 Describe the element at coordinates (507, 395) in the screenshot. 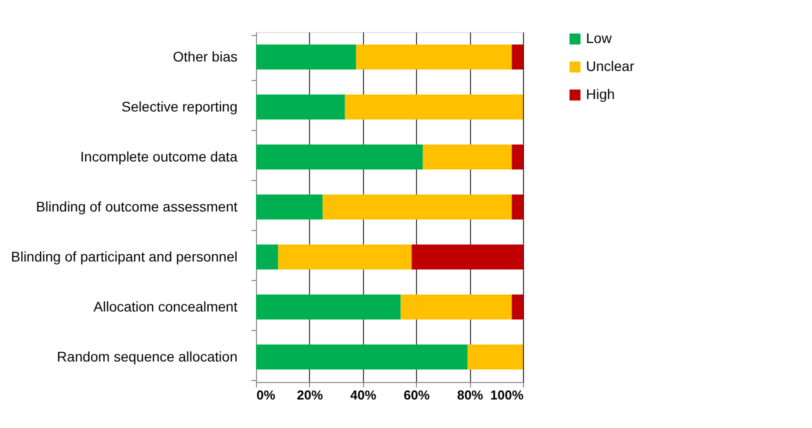

I see `x-tick-label: 100%` at that location.